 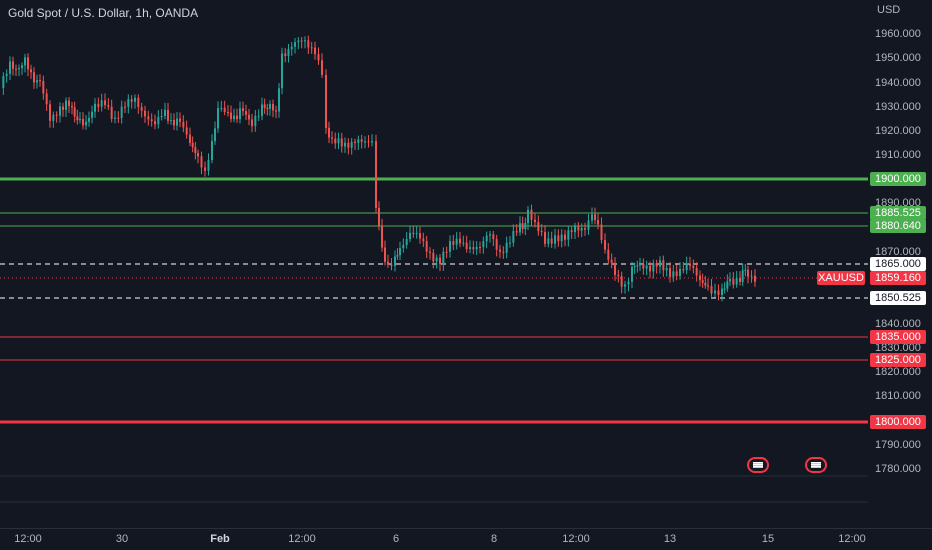 What do you see at coordinates (898, 264) in the screenshot?
I see `level-label-1865: 1865.000` at bounding box center [898, 264].